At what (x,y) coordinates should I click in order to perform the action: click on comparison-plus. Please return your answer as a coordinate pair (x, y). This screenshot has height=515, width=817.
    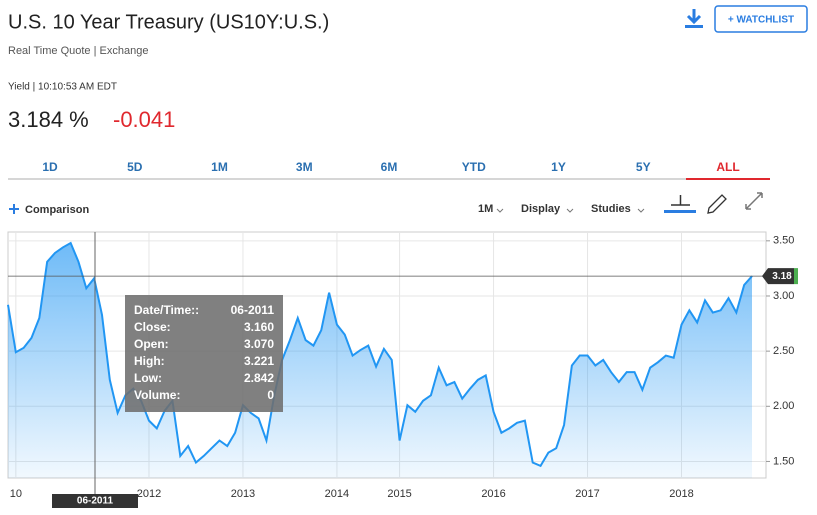
    Looking at the image, I should click on (14, 209).